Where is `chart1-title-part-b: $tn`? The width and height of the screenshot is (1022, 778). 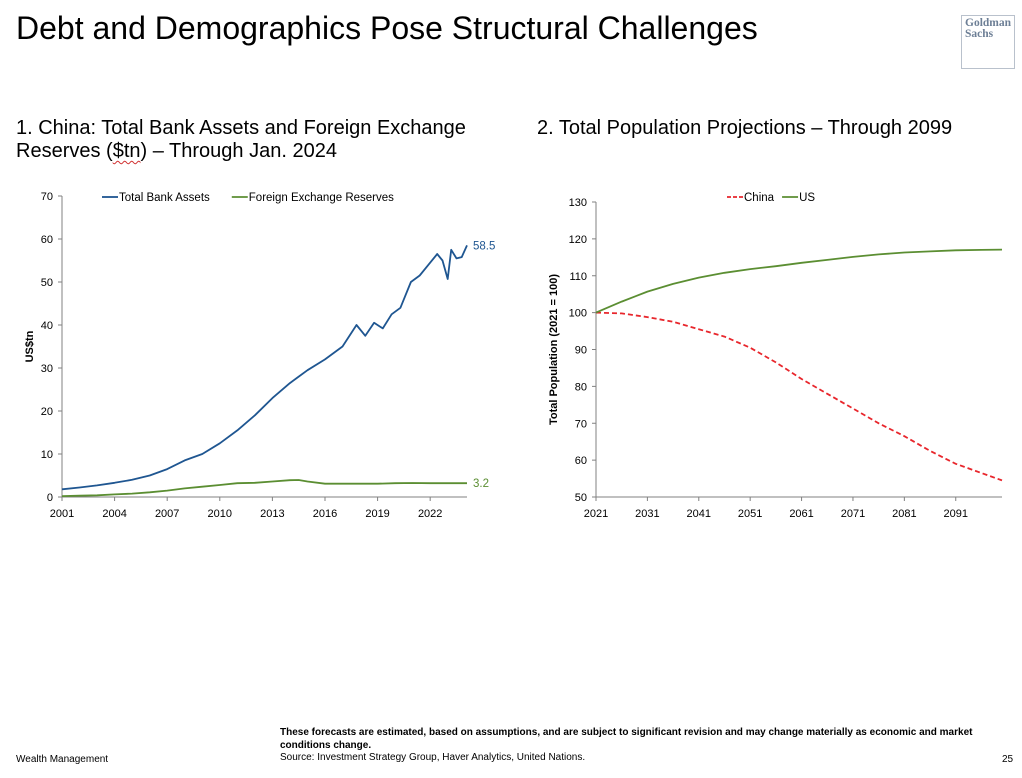 chart1-title-part-b: $tn is located at coordinates (126, 151).